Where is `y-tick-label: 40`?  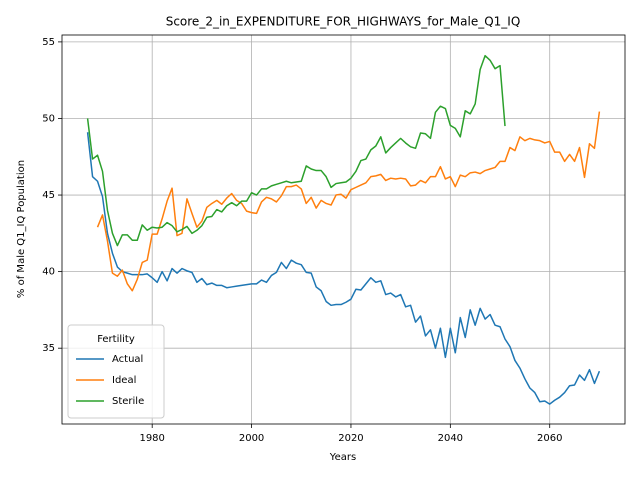 y-tick-label: 40 is located at coordinates (48, 272).